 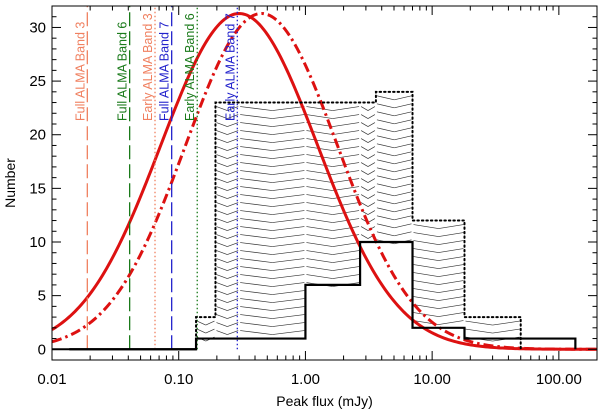 What do you see at coordinates (37, 135) in the screenshot?
I see `y-tick-label: 20` at bounding box center [37, 135].